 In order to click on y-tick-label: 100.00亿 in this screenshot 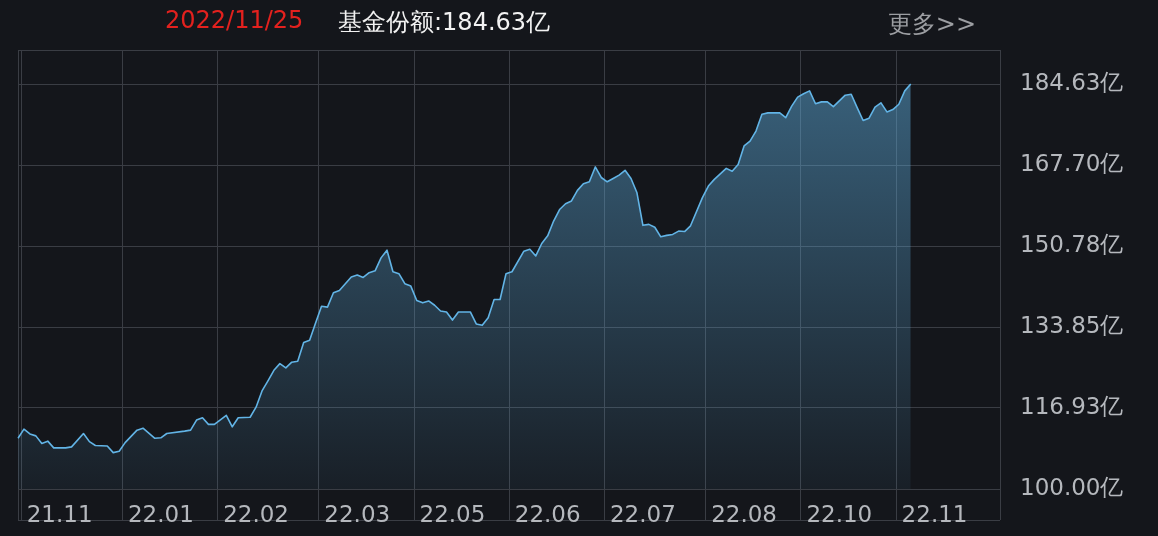, I will do `click(1072, 486)`.